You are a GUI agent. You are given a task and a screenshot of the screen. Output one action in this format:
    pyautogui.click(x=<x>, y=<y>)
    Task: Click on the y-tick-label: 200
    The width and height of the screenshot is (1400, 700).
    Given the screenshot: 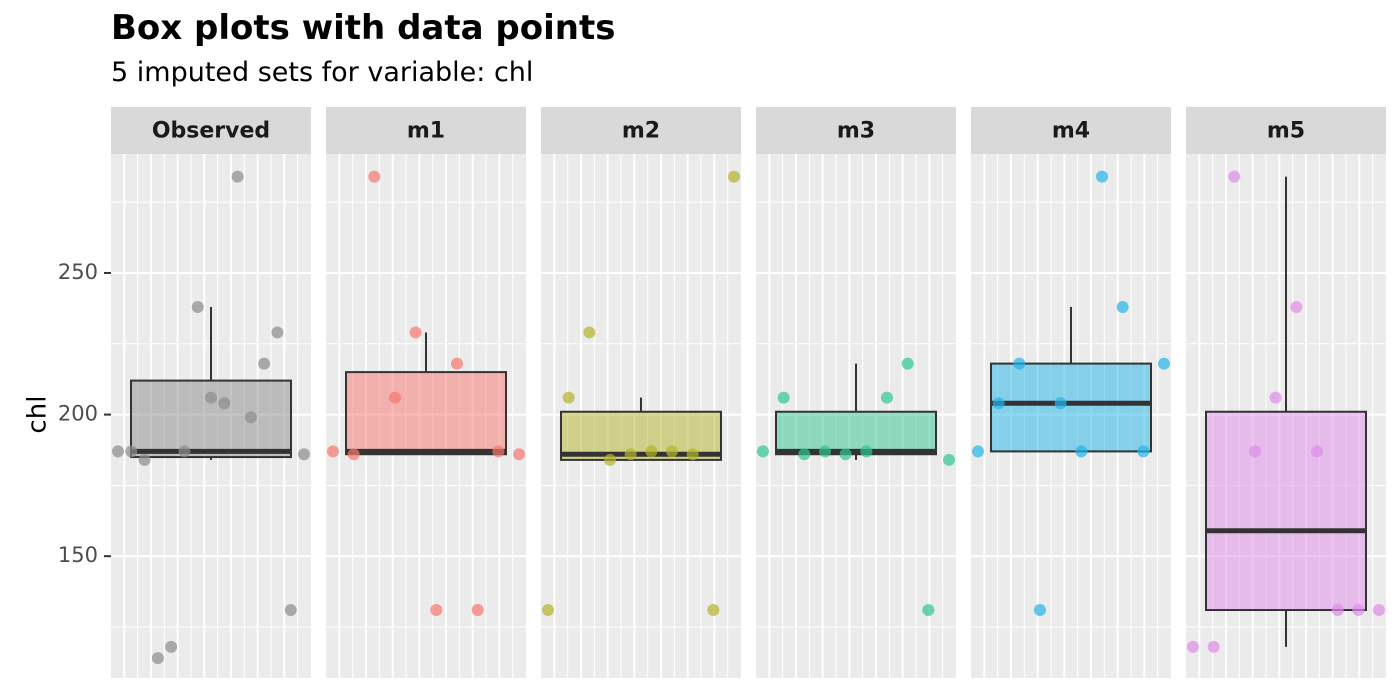 What is the action you would take?
    pyautogui.click(x=78, y=414)
    